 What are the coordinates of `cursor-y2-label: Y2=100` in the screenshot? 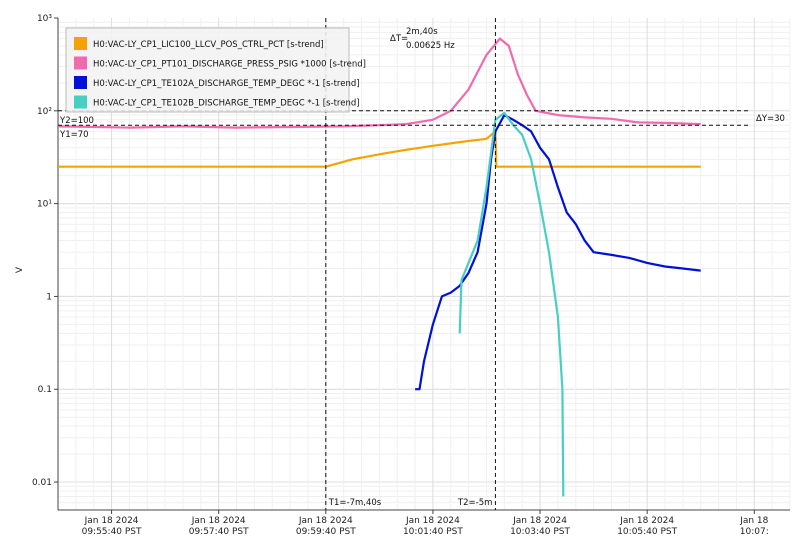 It's located at (76, 121).